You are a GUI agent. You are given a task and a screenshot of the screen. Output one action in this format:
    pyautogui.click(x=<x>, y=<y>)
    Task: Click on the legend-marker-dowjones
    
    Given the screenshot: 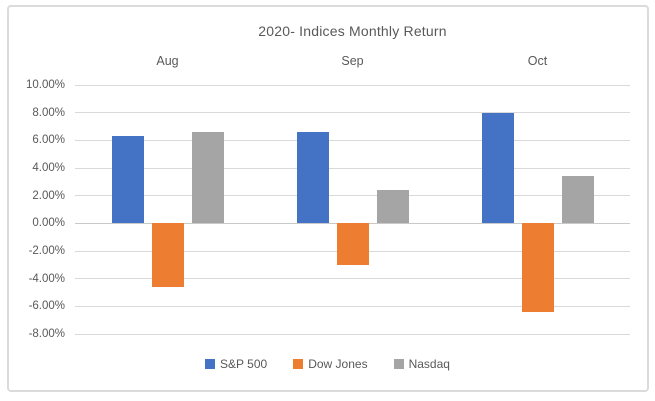 What is the action you would take?
    pyautogui.click(x=298, y=364)
    